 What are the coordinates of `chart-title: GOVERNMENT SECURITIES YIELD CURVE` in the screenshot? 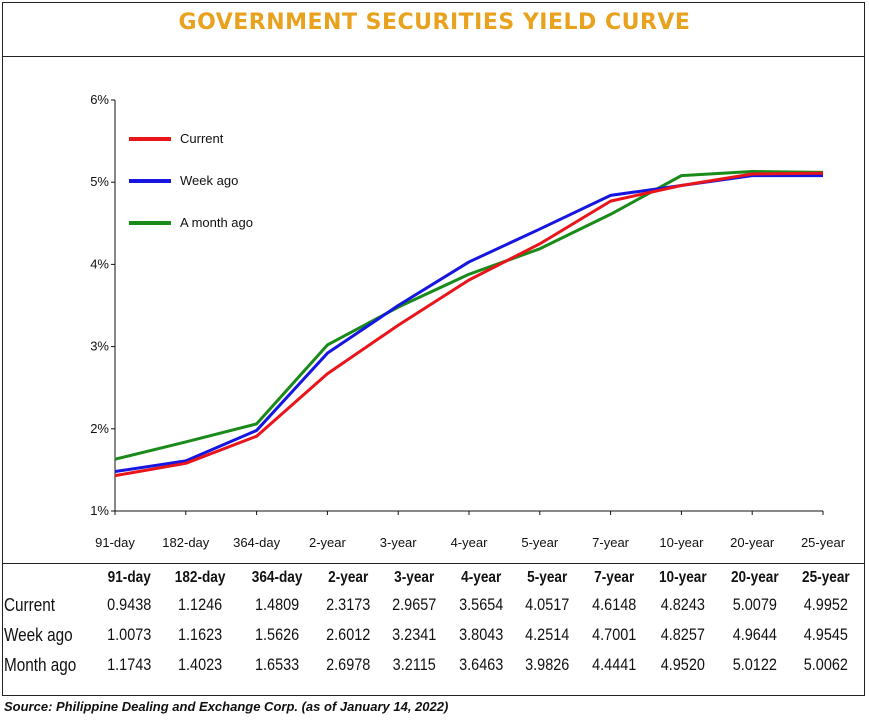 It's located at (434, 22).